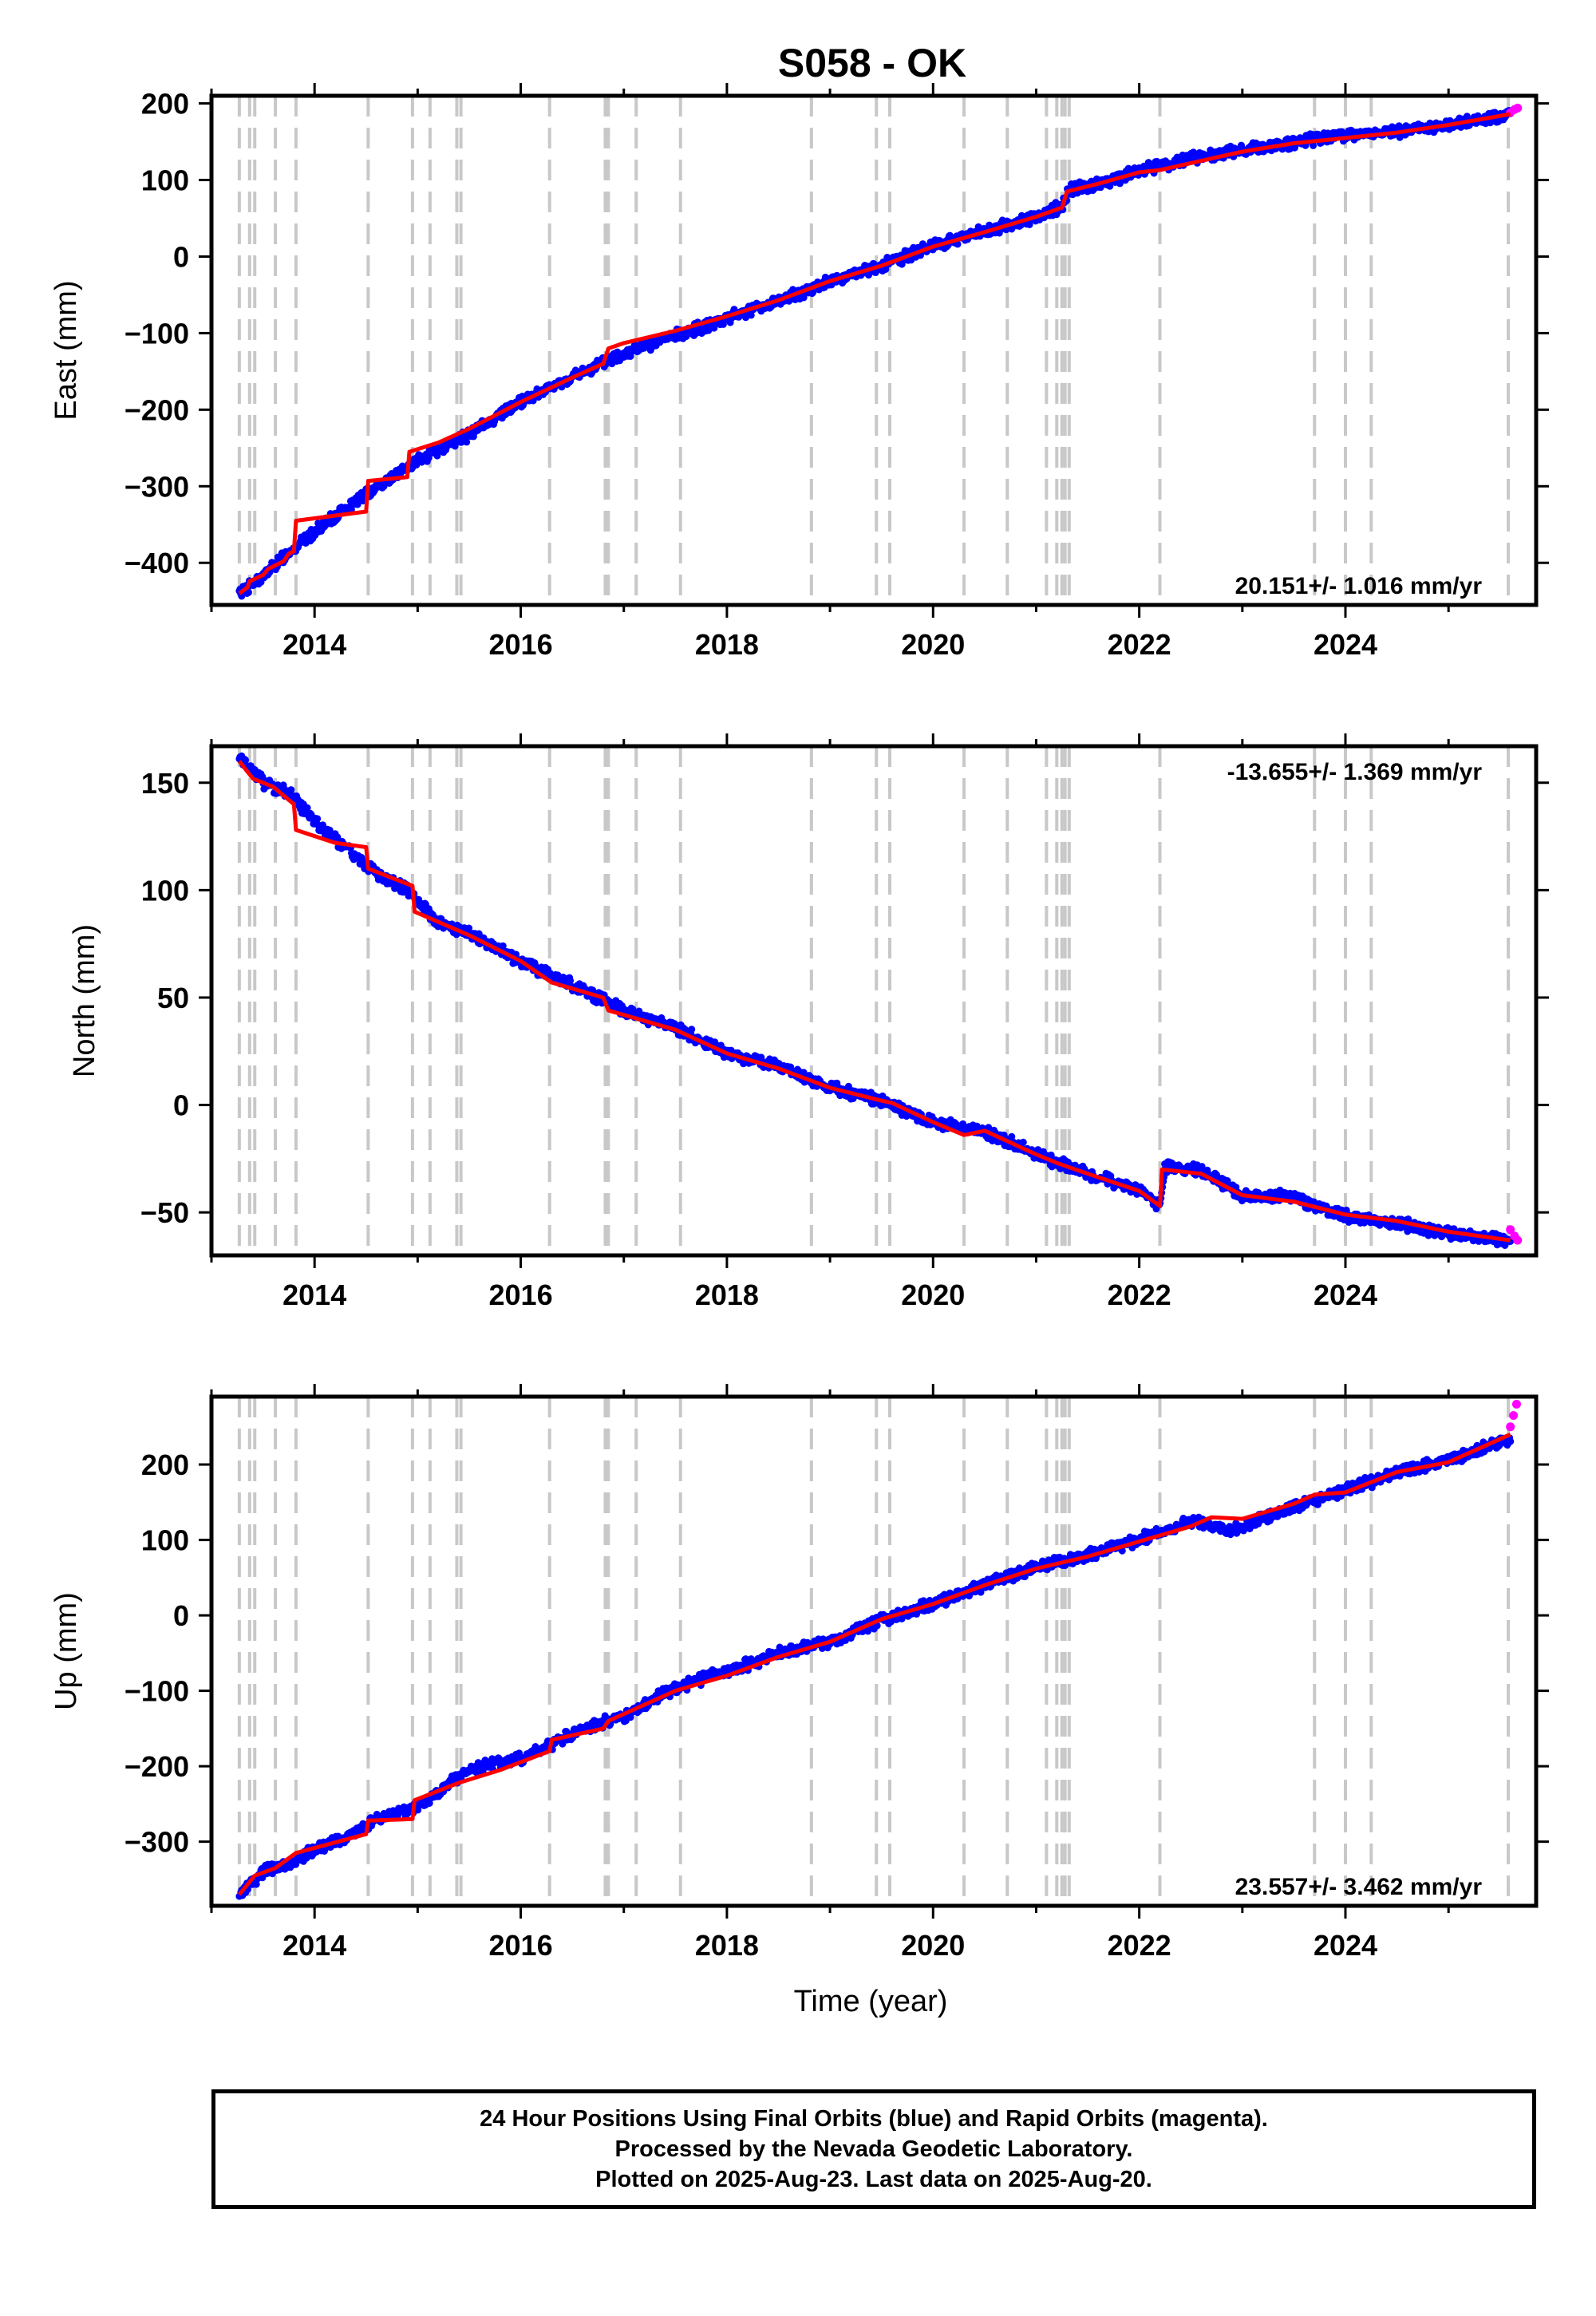 This screenshot has height=2316, width=1596. Describe the element at coordinates (156, 409) in the screenshot. I see `y-tick-label: −200` at that location.